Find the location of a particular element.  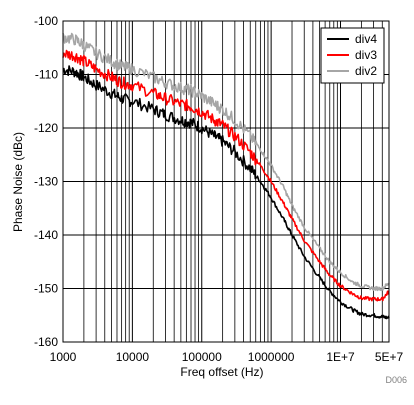

x-axis-title: Freq offset (Hz) is located at coordinates (221, 372).